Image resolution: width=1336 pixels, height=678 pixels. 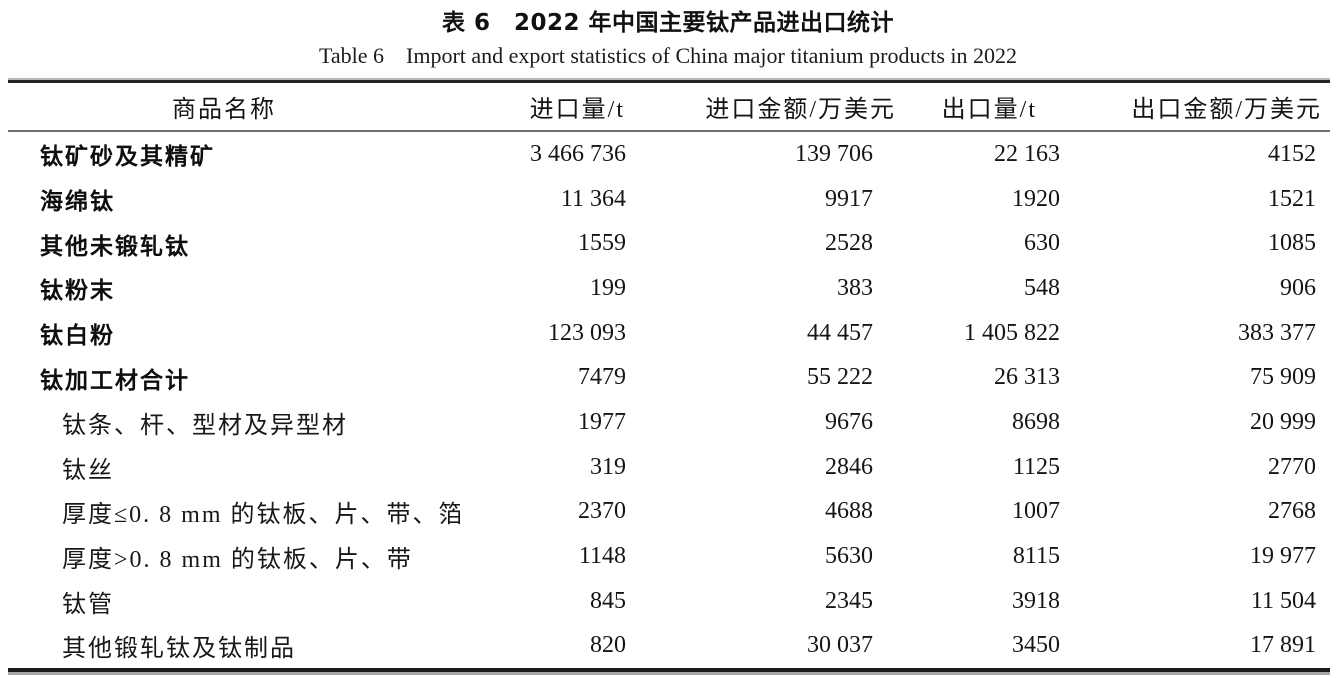 I want to click on table-row: 钛加工材合计 7479 55 222 26 313 75 909, so click(x=669, y=377).